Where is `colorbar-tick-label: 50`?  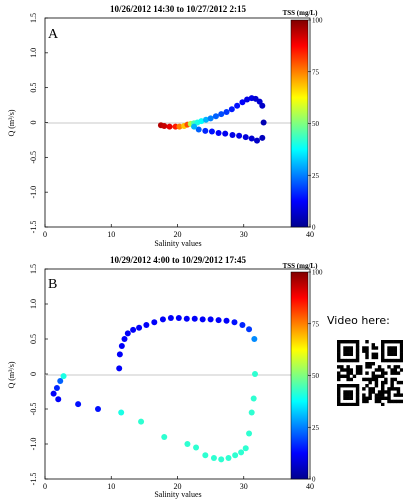
colorbar-tick-label: 50 is located at coordinates (316, 124).